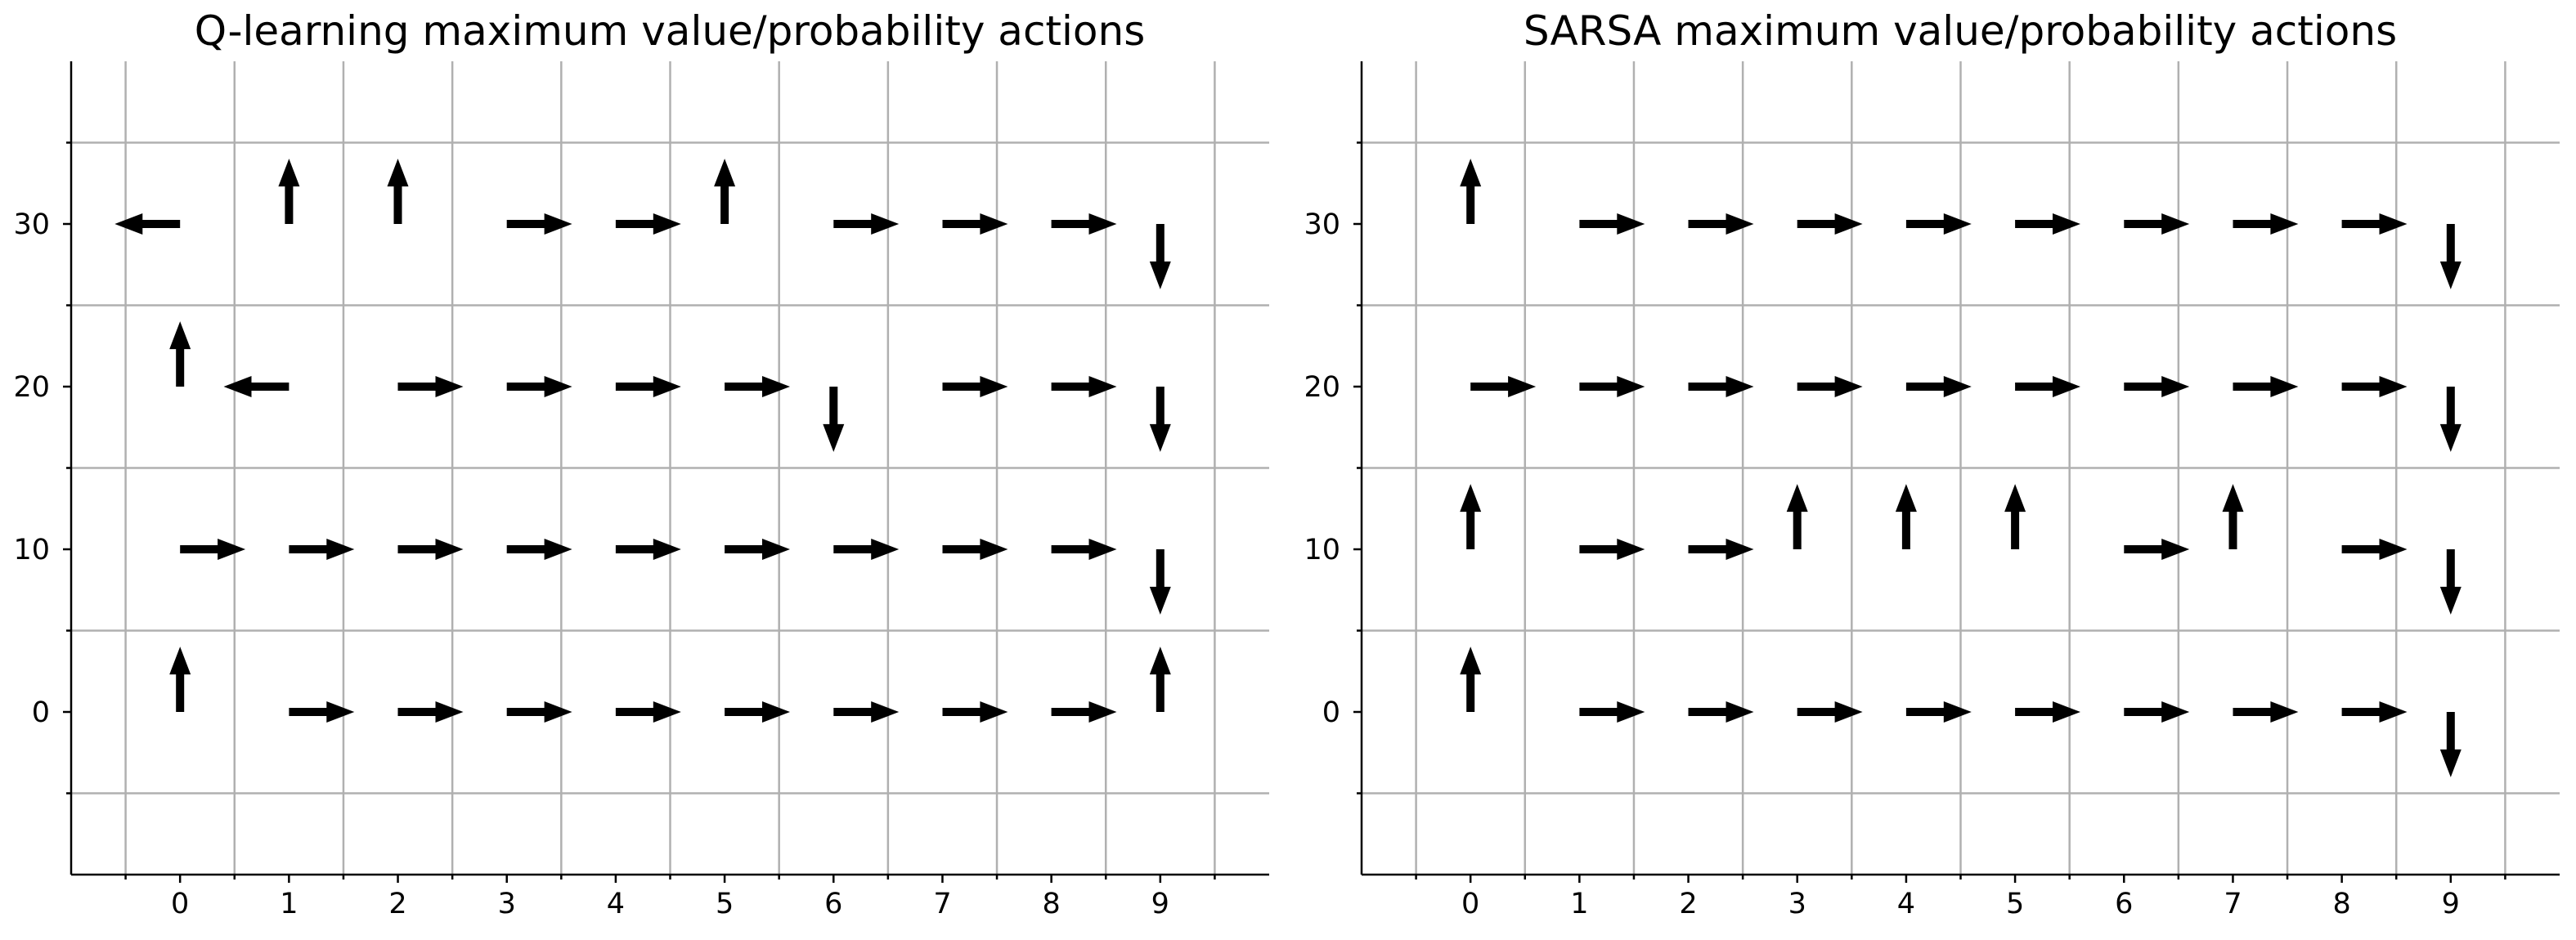  I want to click on y-tick-label: 10, so click(1322, 550).